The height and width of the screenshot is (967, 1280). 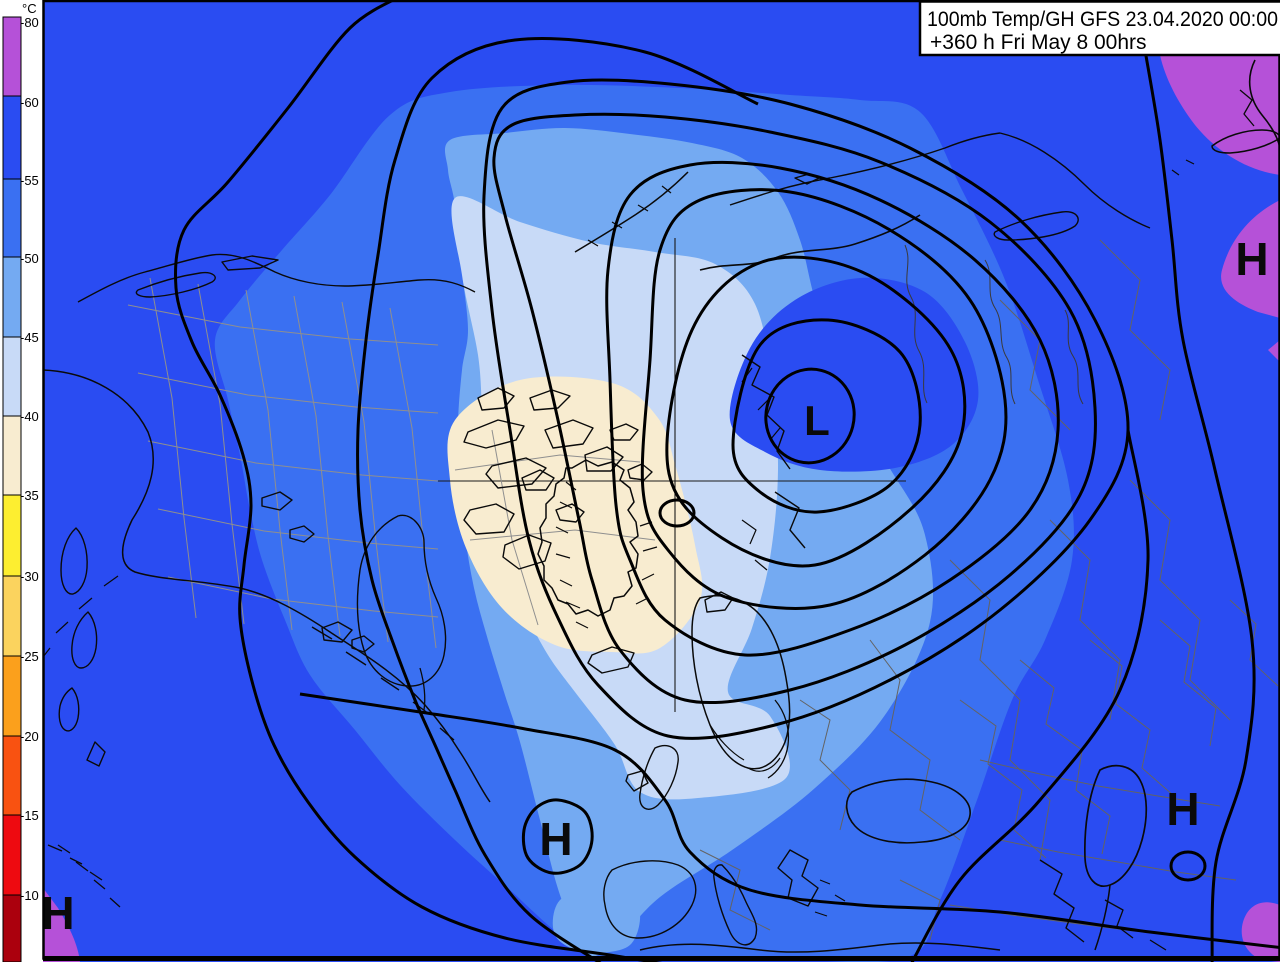 What do you see at coordinates (29, 22) in the screenshot?
I see `svg-text: -80` at bounding box center [29, 22].